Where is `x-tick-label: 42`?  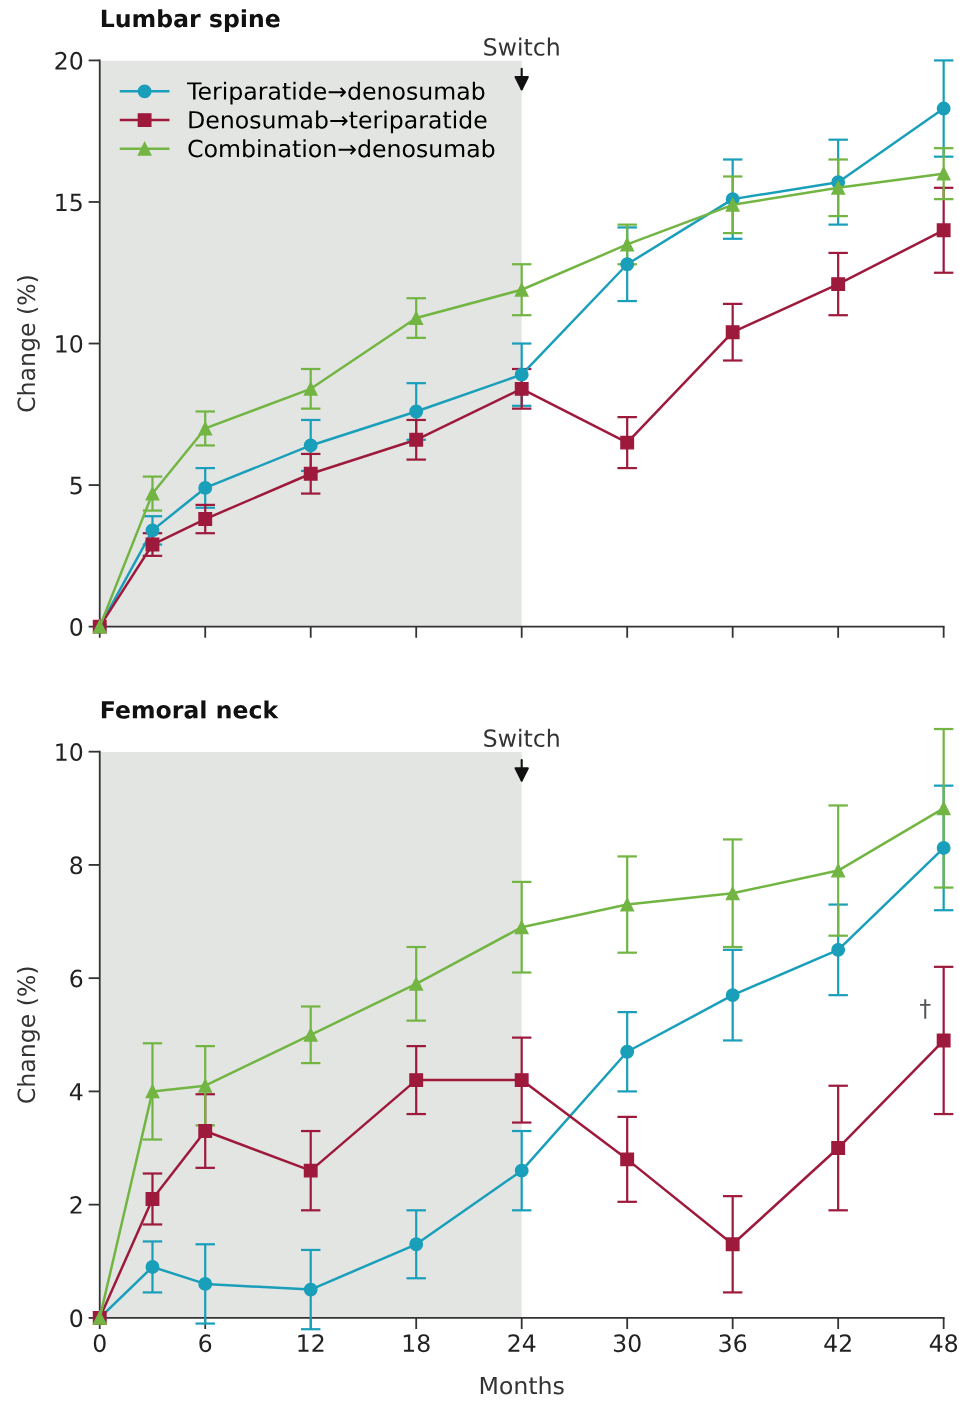 x-tick-label: 42 is located at coordinates (837, 1343).